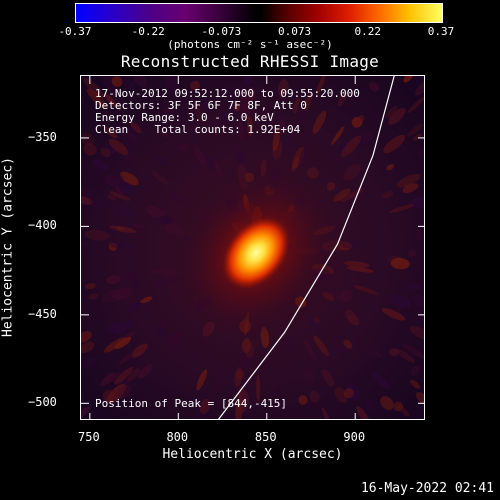  Describe the element at coordinates (250, 44) in the screenshot. I see `colorbar-units-label: (photons cm⁻² s⁻¹ asec⁻²)` at that location.